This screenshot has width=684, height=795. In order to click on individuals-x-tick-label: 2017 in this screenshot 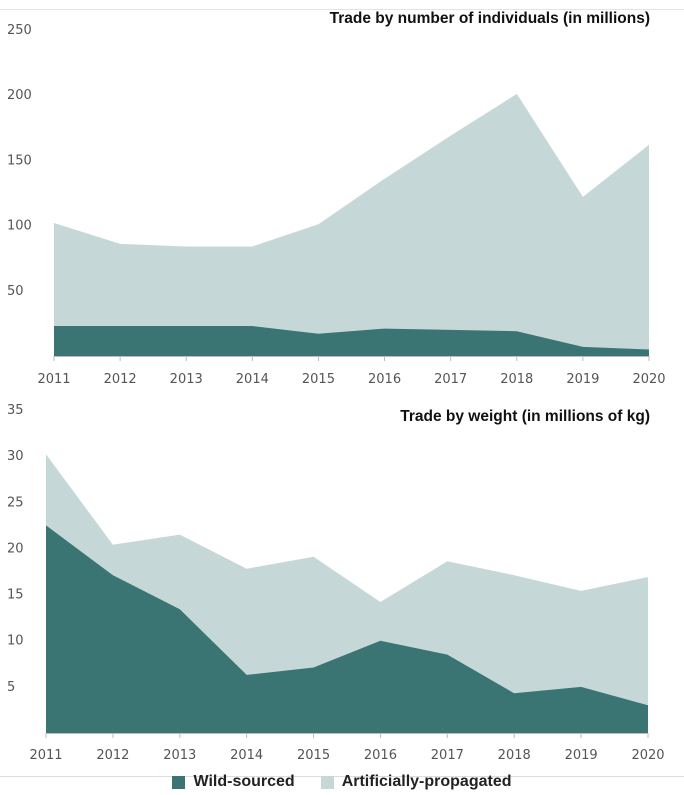, I will do `click(450, 379)`.